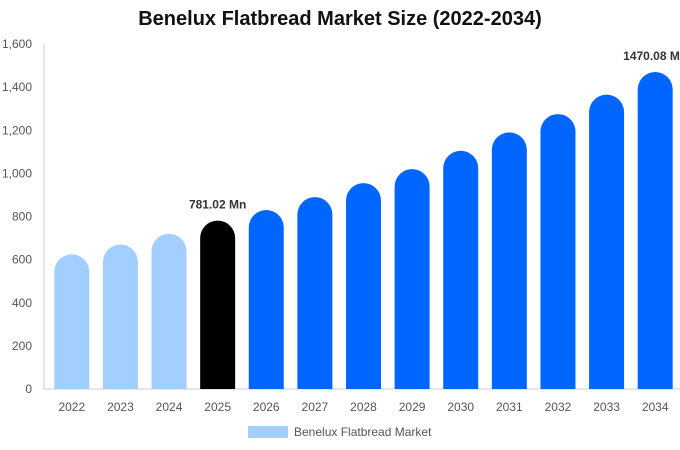  What do you see at coordinates (651, 56) in the screenshot?
I see `data-label-2034: 1470.08 Mn` at bounding box center [651, 56].